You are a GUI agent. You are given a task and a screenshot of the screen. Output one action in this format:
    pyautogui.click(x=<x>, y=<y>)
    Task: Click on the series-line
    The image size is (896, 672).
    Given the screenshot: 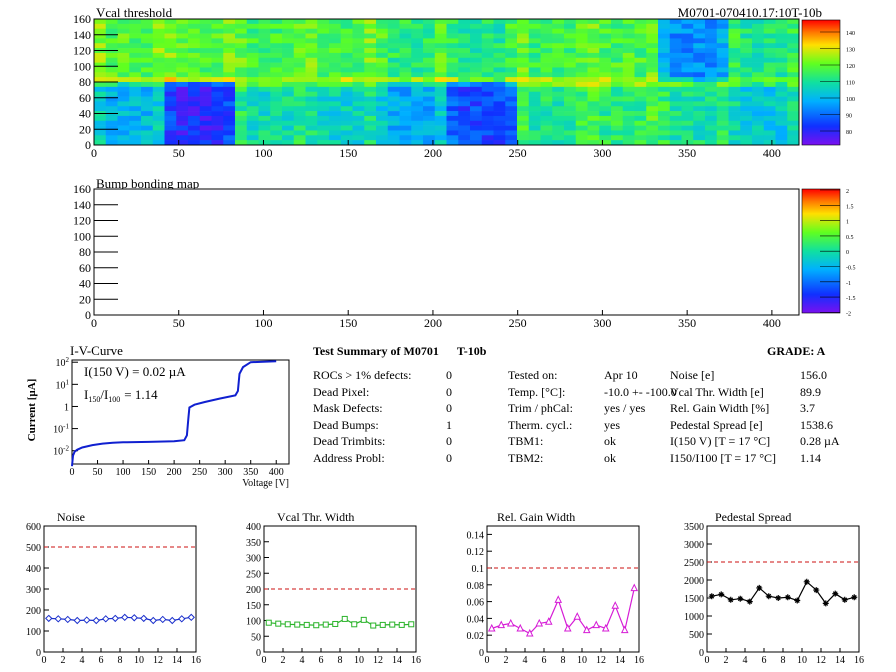 What is the action you would take?
    pyautogui.click(x=120, y=619)
    